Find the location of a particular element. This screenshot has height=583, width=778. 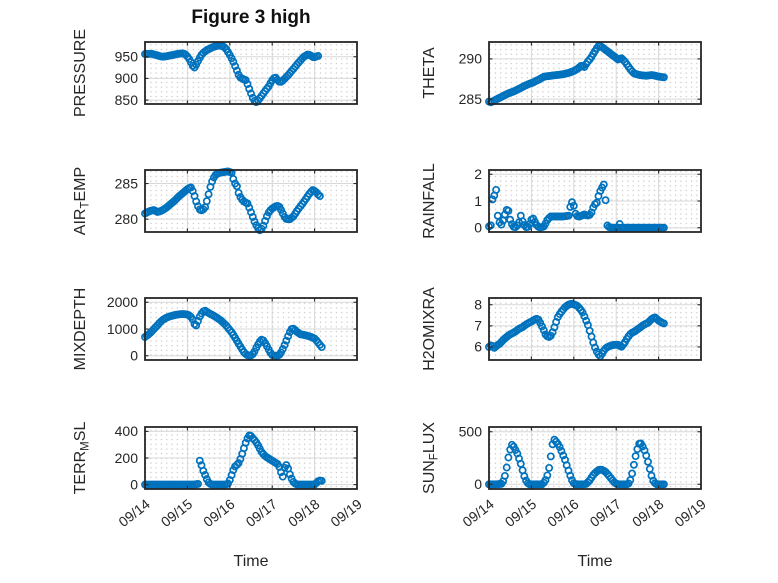

y-tick-label: 500 is located at coordinates (471, 432).